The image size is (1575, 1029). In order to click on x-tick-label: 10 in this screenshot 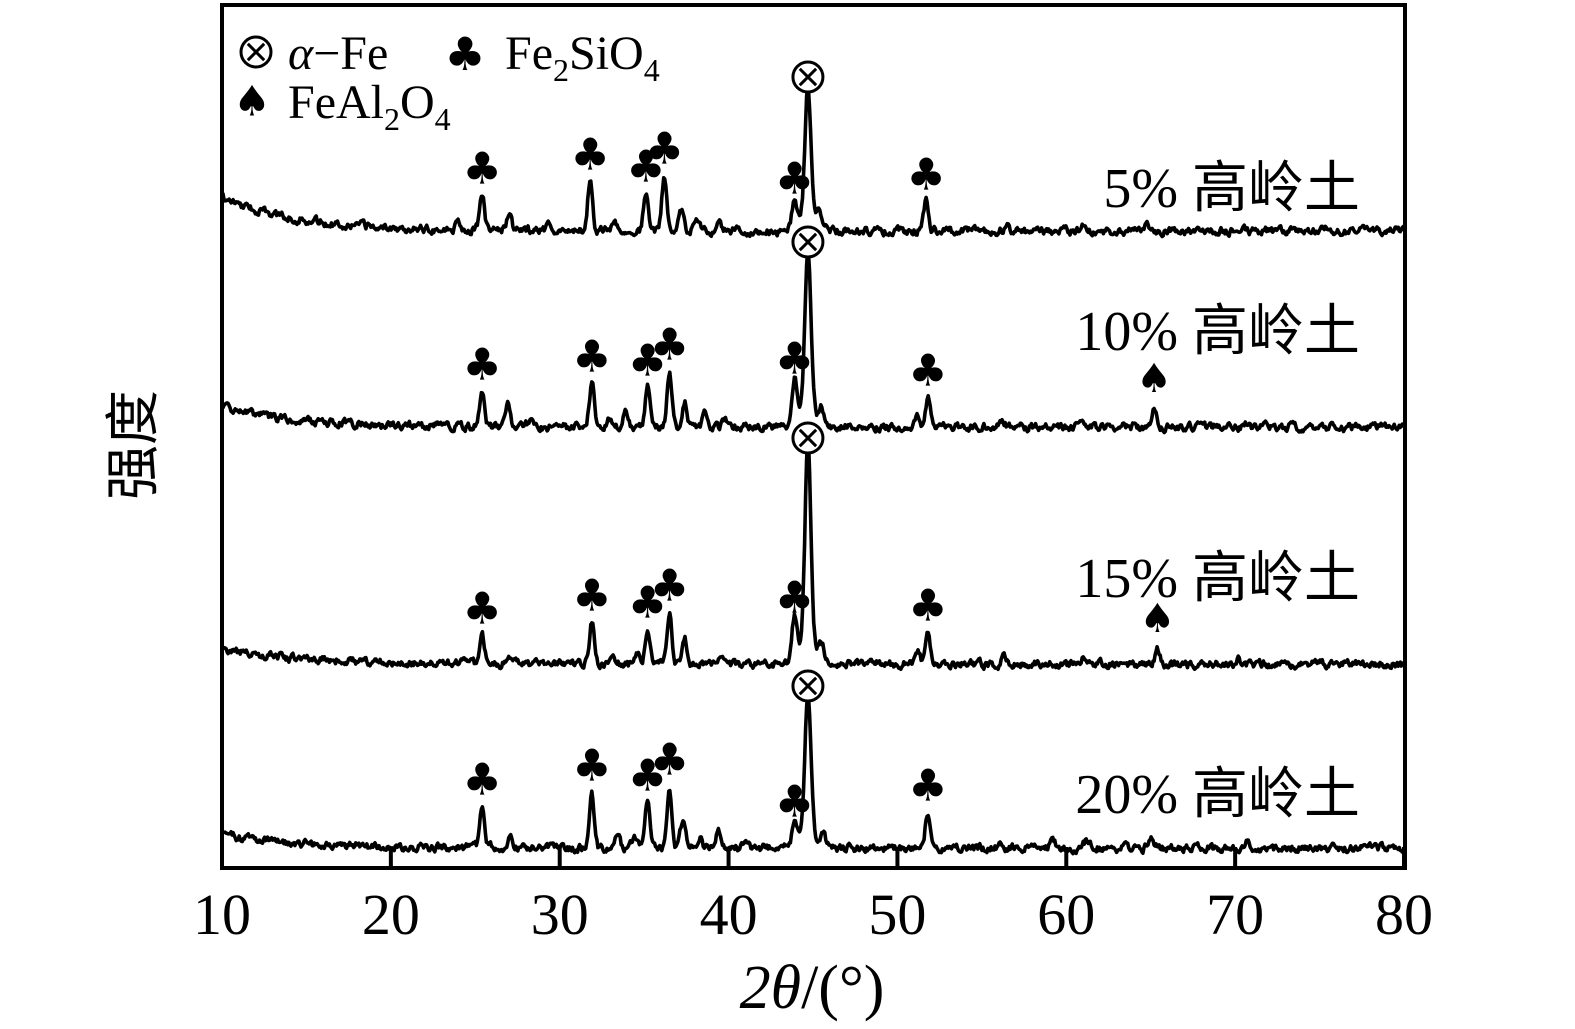, I will do `click(222, 914)`.